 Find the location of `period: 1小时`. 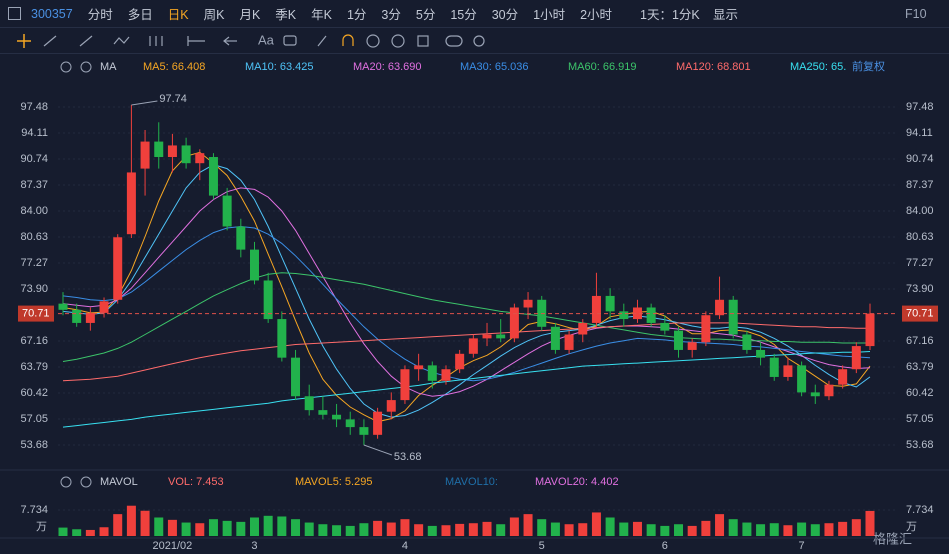

period: 1小时 is located at coordinates (549, 15).